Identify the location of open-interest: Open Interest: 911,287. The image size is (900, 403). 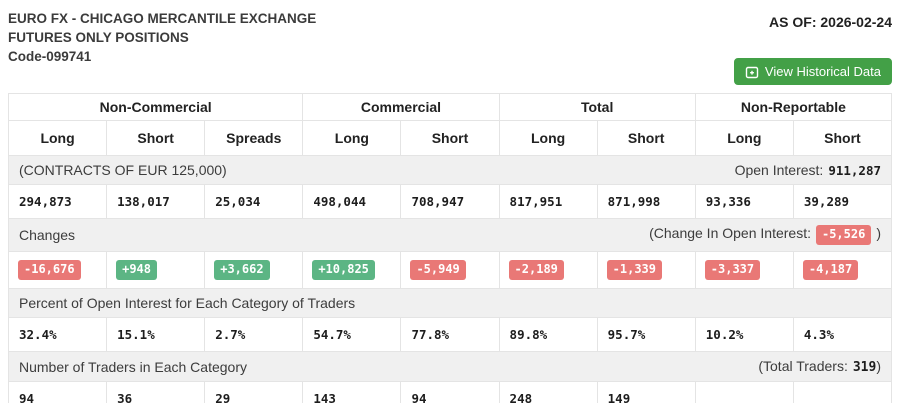
(808, 170).